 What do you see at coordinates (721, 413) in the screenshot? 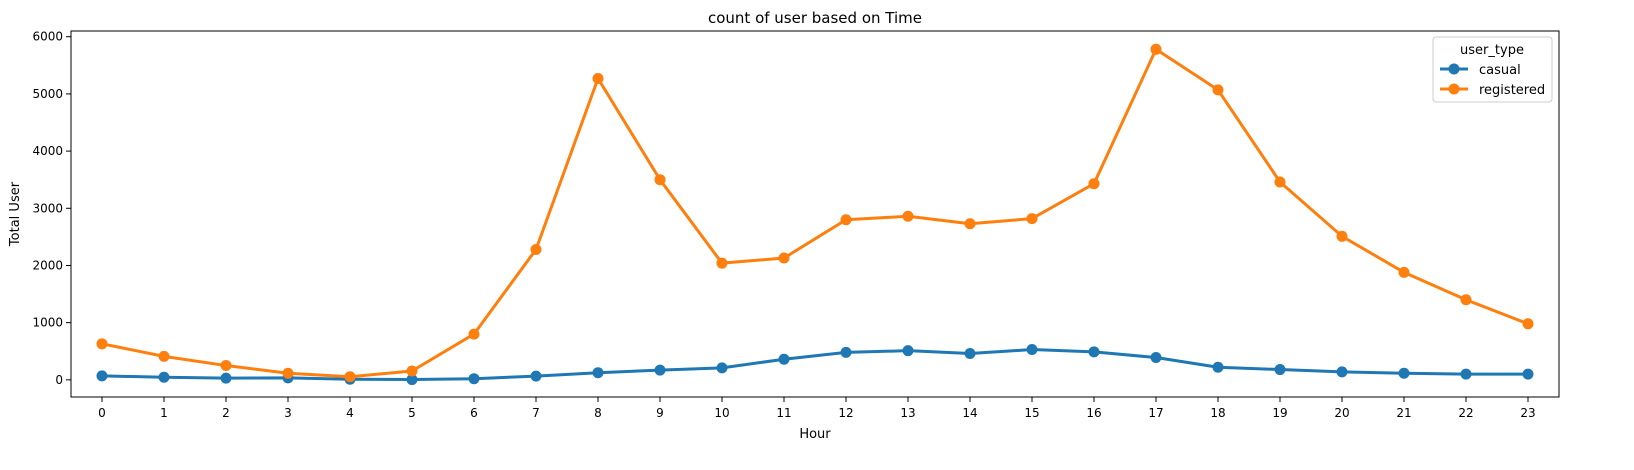
I see `x-tick-label: 10` at bounding box center [721, 413].